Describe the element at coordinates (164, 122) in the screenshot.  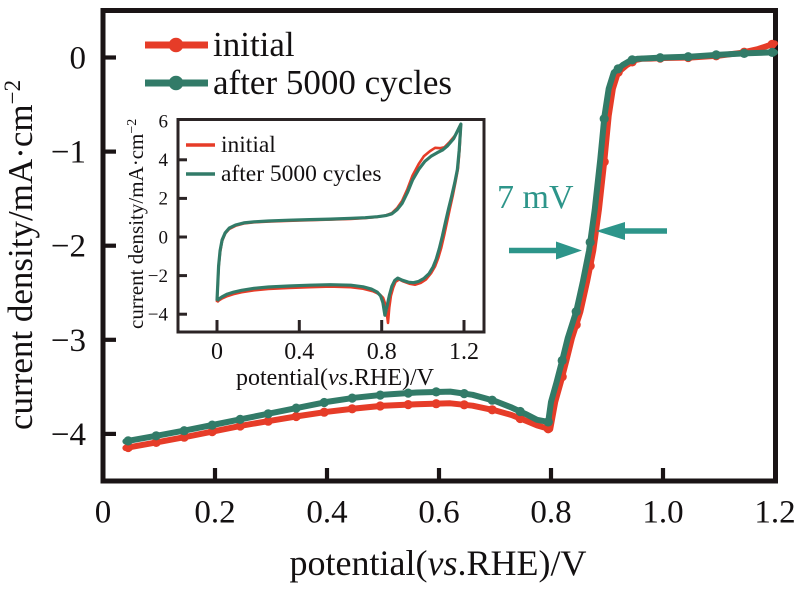
I see `svg-text: 6` at that location.